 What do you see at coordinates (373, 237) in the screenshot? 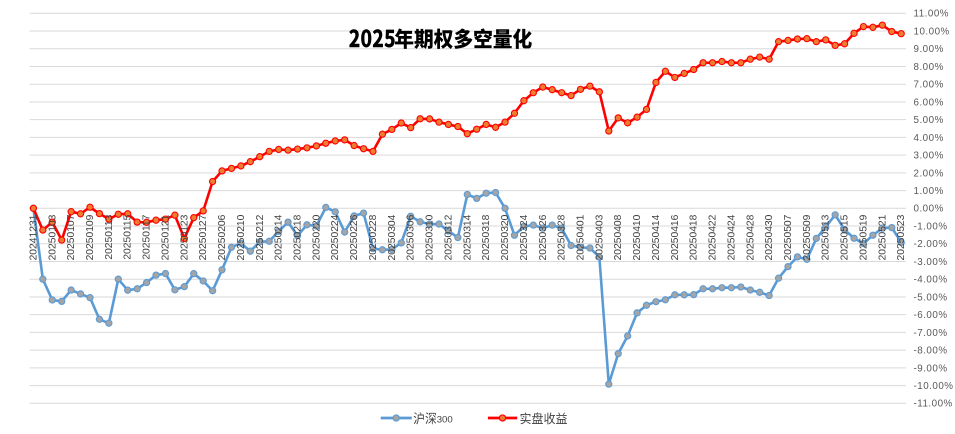
I see `svg-text: 20250228` at bounding box center [373, 237].